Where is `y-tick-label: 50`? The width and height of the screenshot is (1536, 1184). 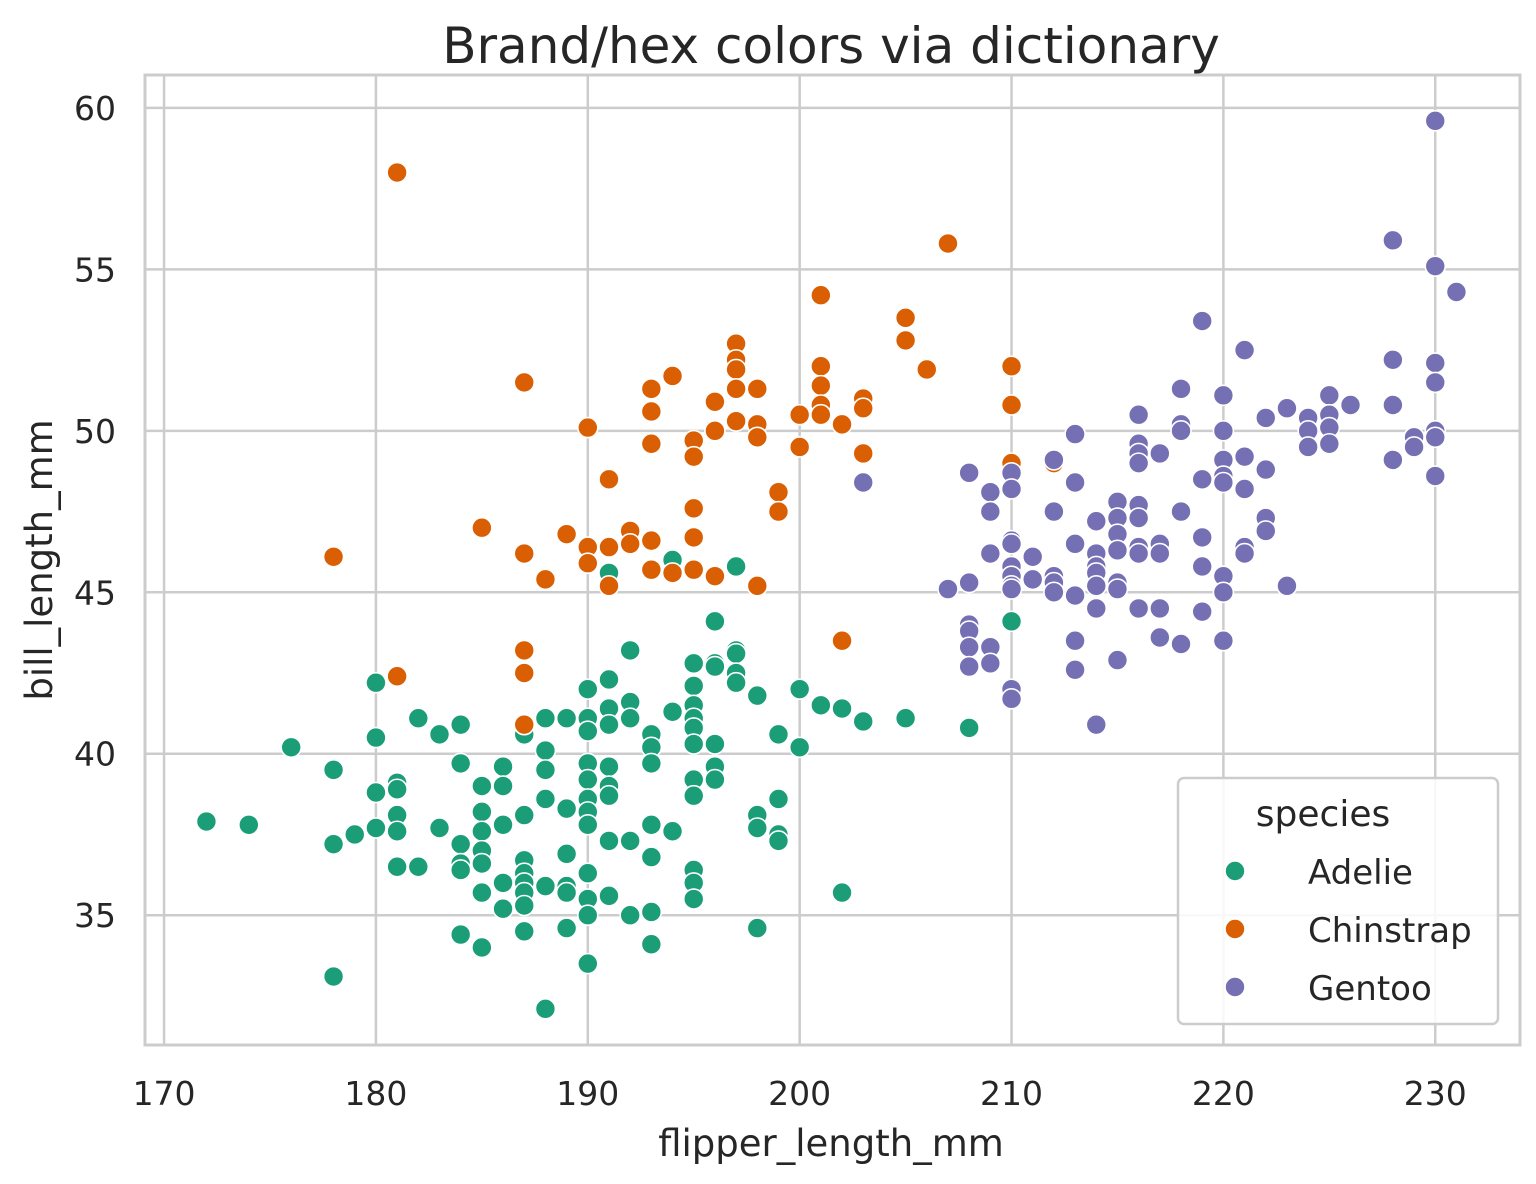 y-tick-label: 50 is located at coordinates (95, 431).